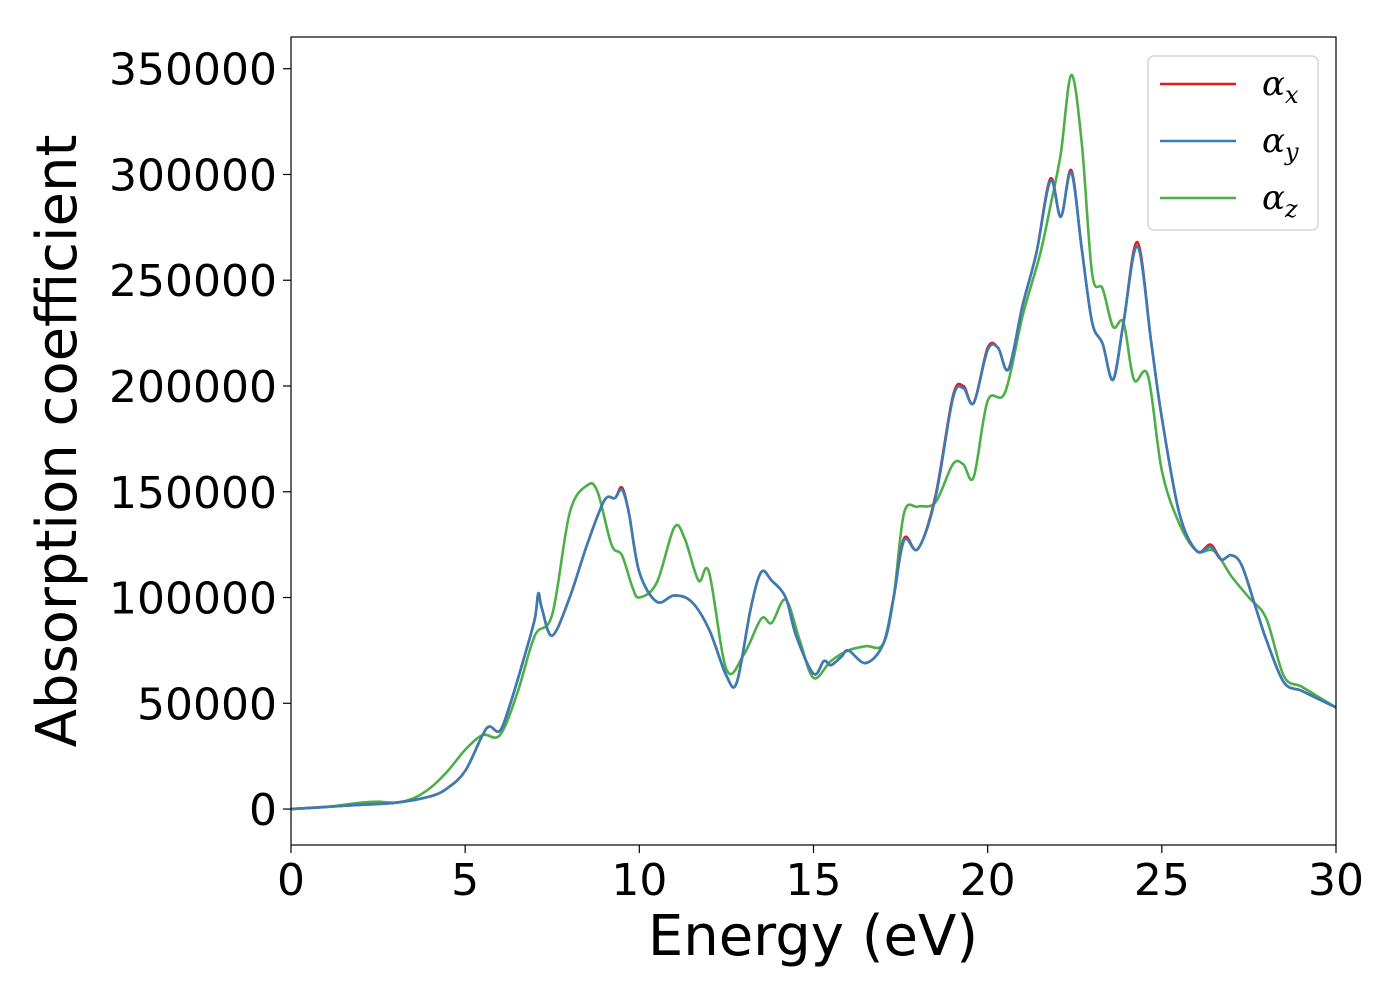  What do you see at coordinates (57, 441) in the screenshot?
I see `y-axis-title: Absorption coefficient` at bounding box center [57, 441].